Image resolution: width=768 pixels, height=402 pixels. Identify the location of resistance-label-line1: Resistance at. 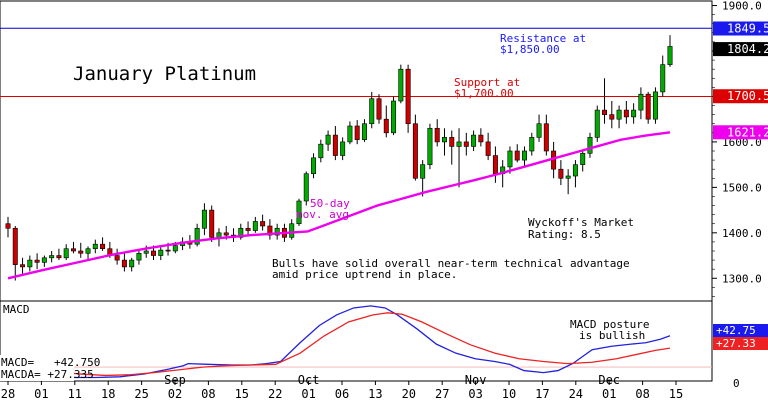
(543, 38).